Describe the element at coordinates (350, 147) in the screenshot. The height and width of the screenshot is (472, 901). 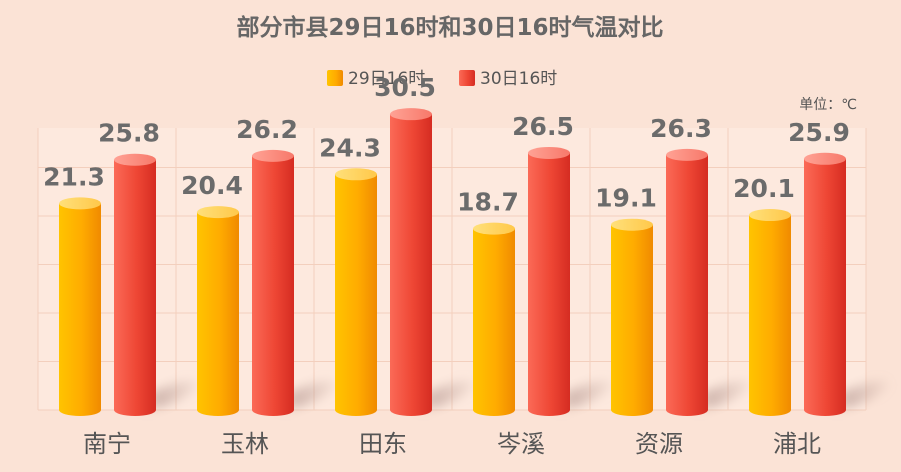
I see `data-label: 24.3` at that location.